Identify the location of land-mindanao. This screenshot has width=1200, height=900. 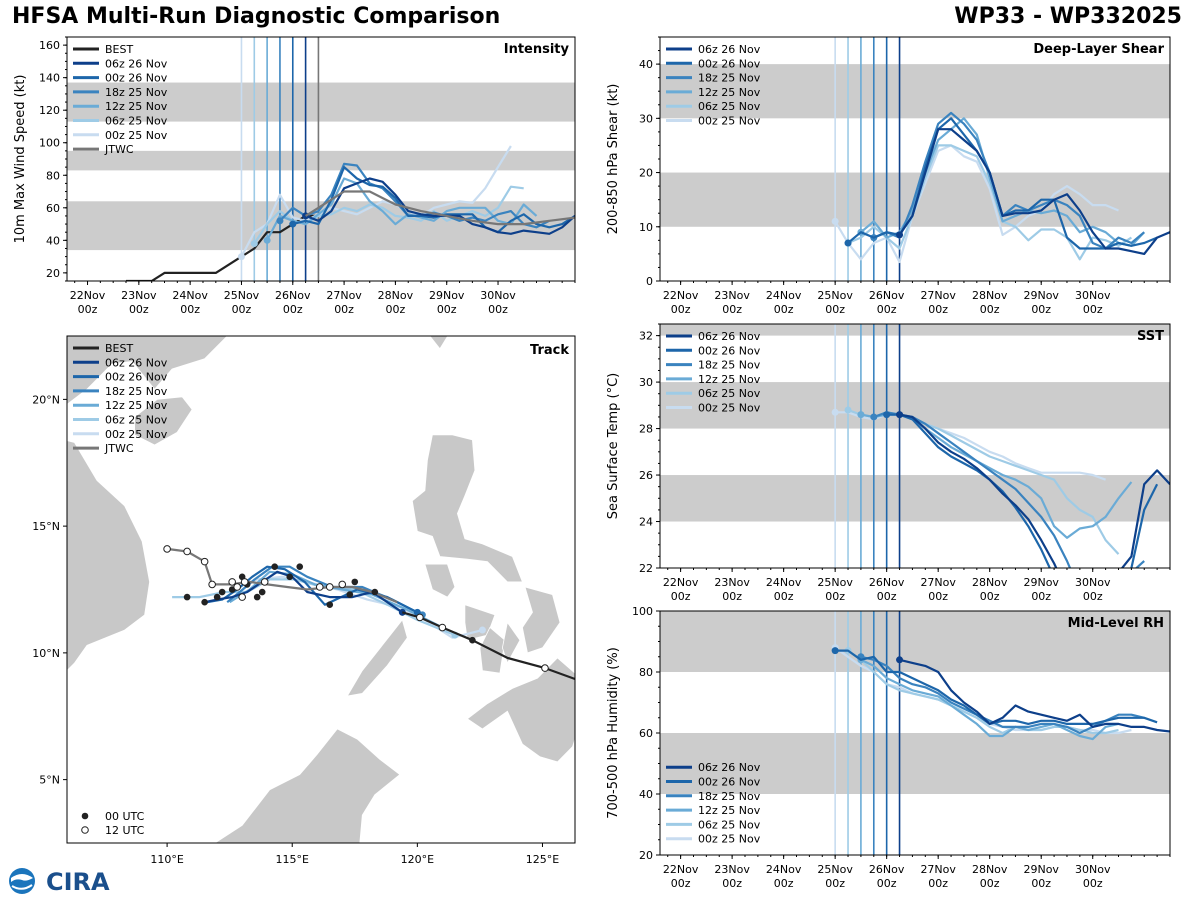
(520, 710).